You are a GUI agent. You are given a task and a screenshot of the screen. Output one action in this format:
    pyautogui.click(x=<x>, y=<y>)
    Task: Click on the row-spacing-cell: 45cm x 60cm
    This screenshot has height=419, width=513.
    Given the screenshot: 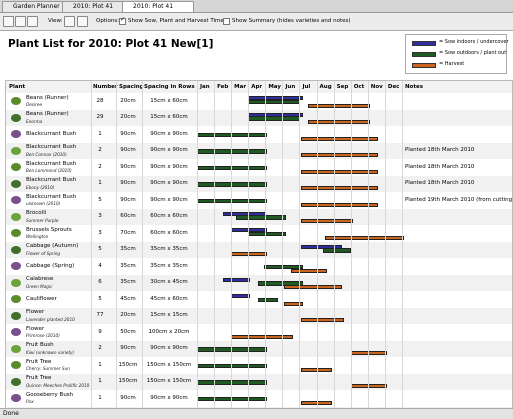 What is the action you would take?
    pyautogui.click(x=169, y=298)
    